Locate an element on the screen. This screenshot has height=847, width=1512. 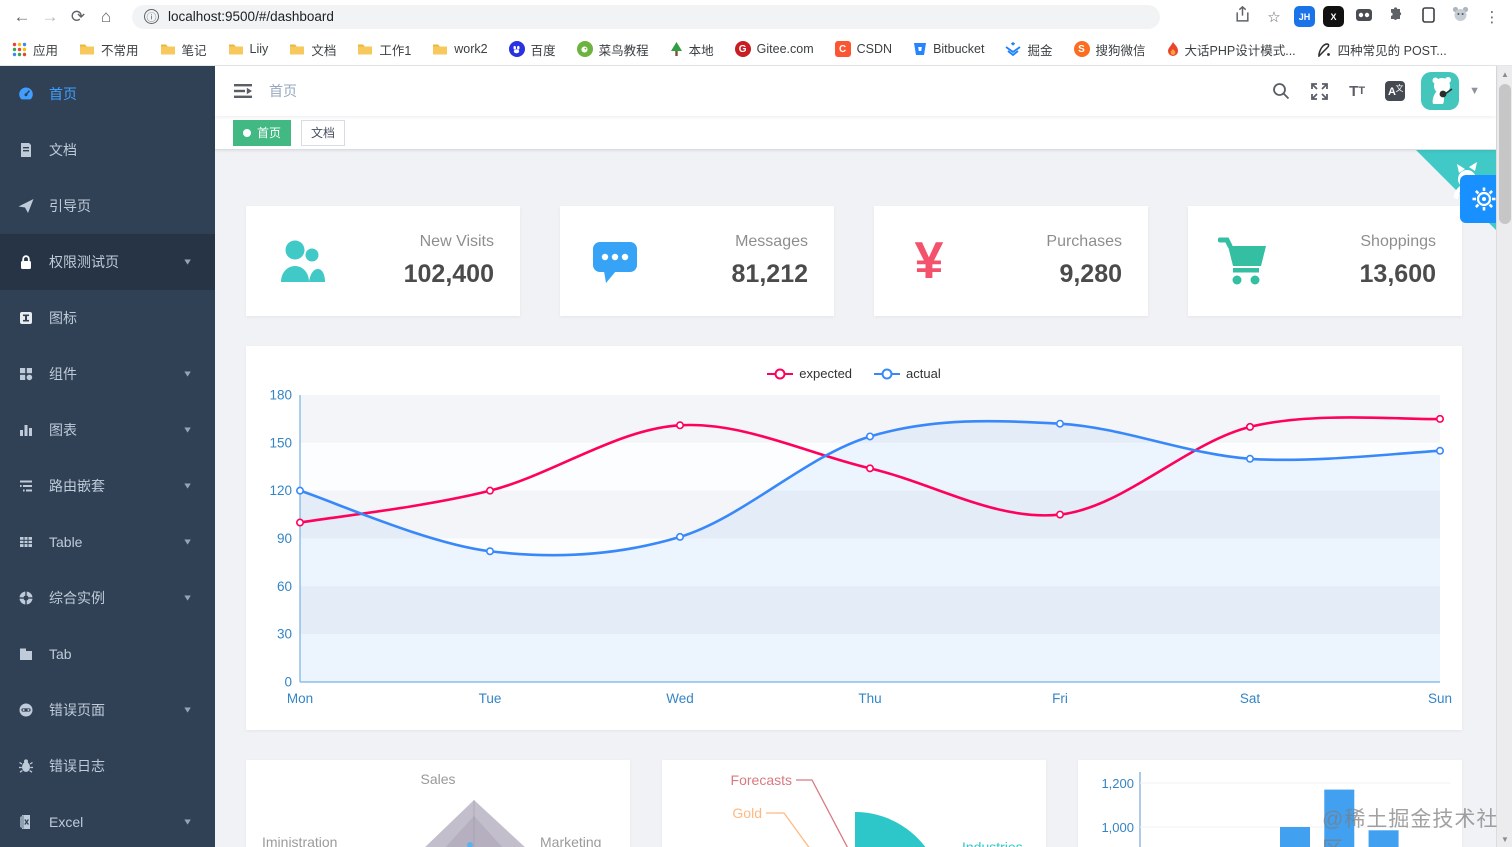
svg-text: 150 is located at coordinates (280, 442).